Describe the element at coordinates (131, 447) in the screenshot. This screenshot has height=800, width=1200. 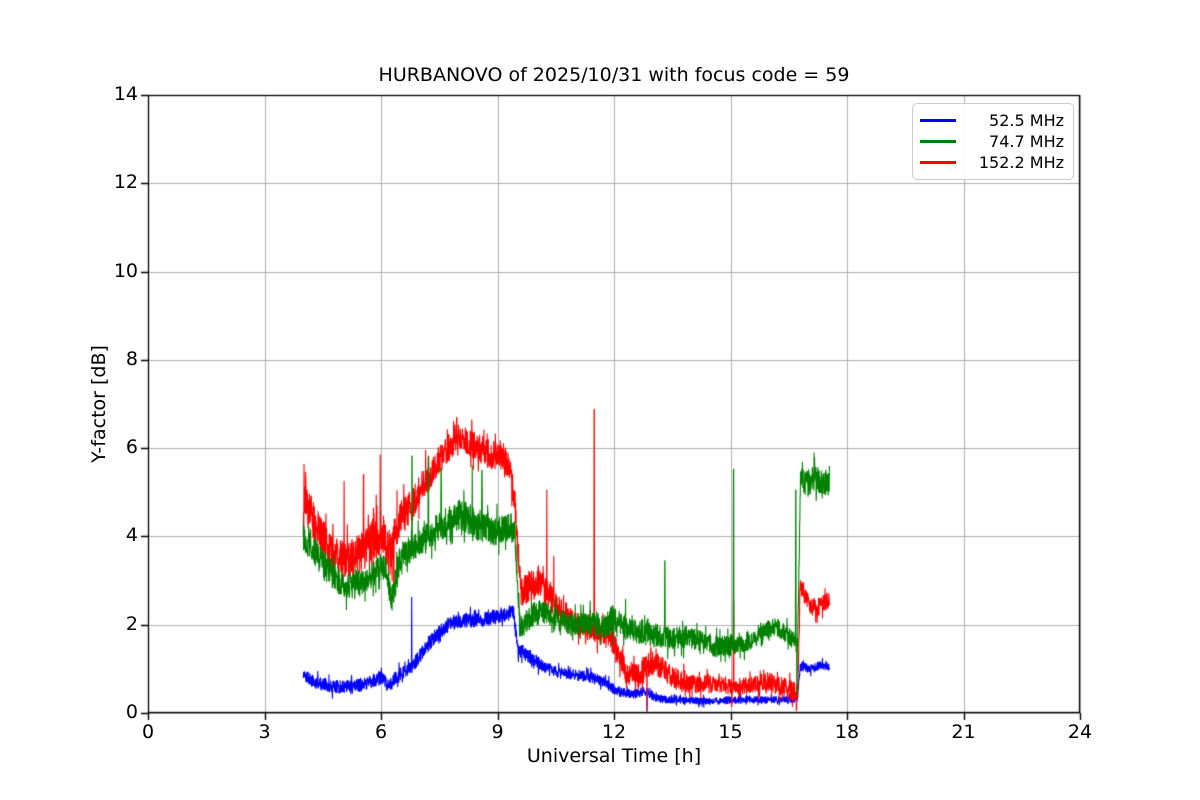
I see `y-tick-label: 6` at that location.